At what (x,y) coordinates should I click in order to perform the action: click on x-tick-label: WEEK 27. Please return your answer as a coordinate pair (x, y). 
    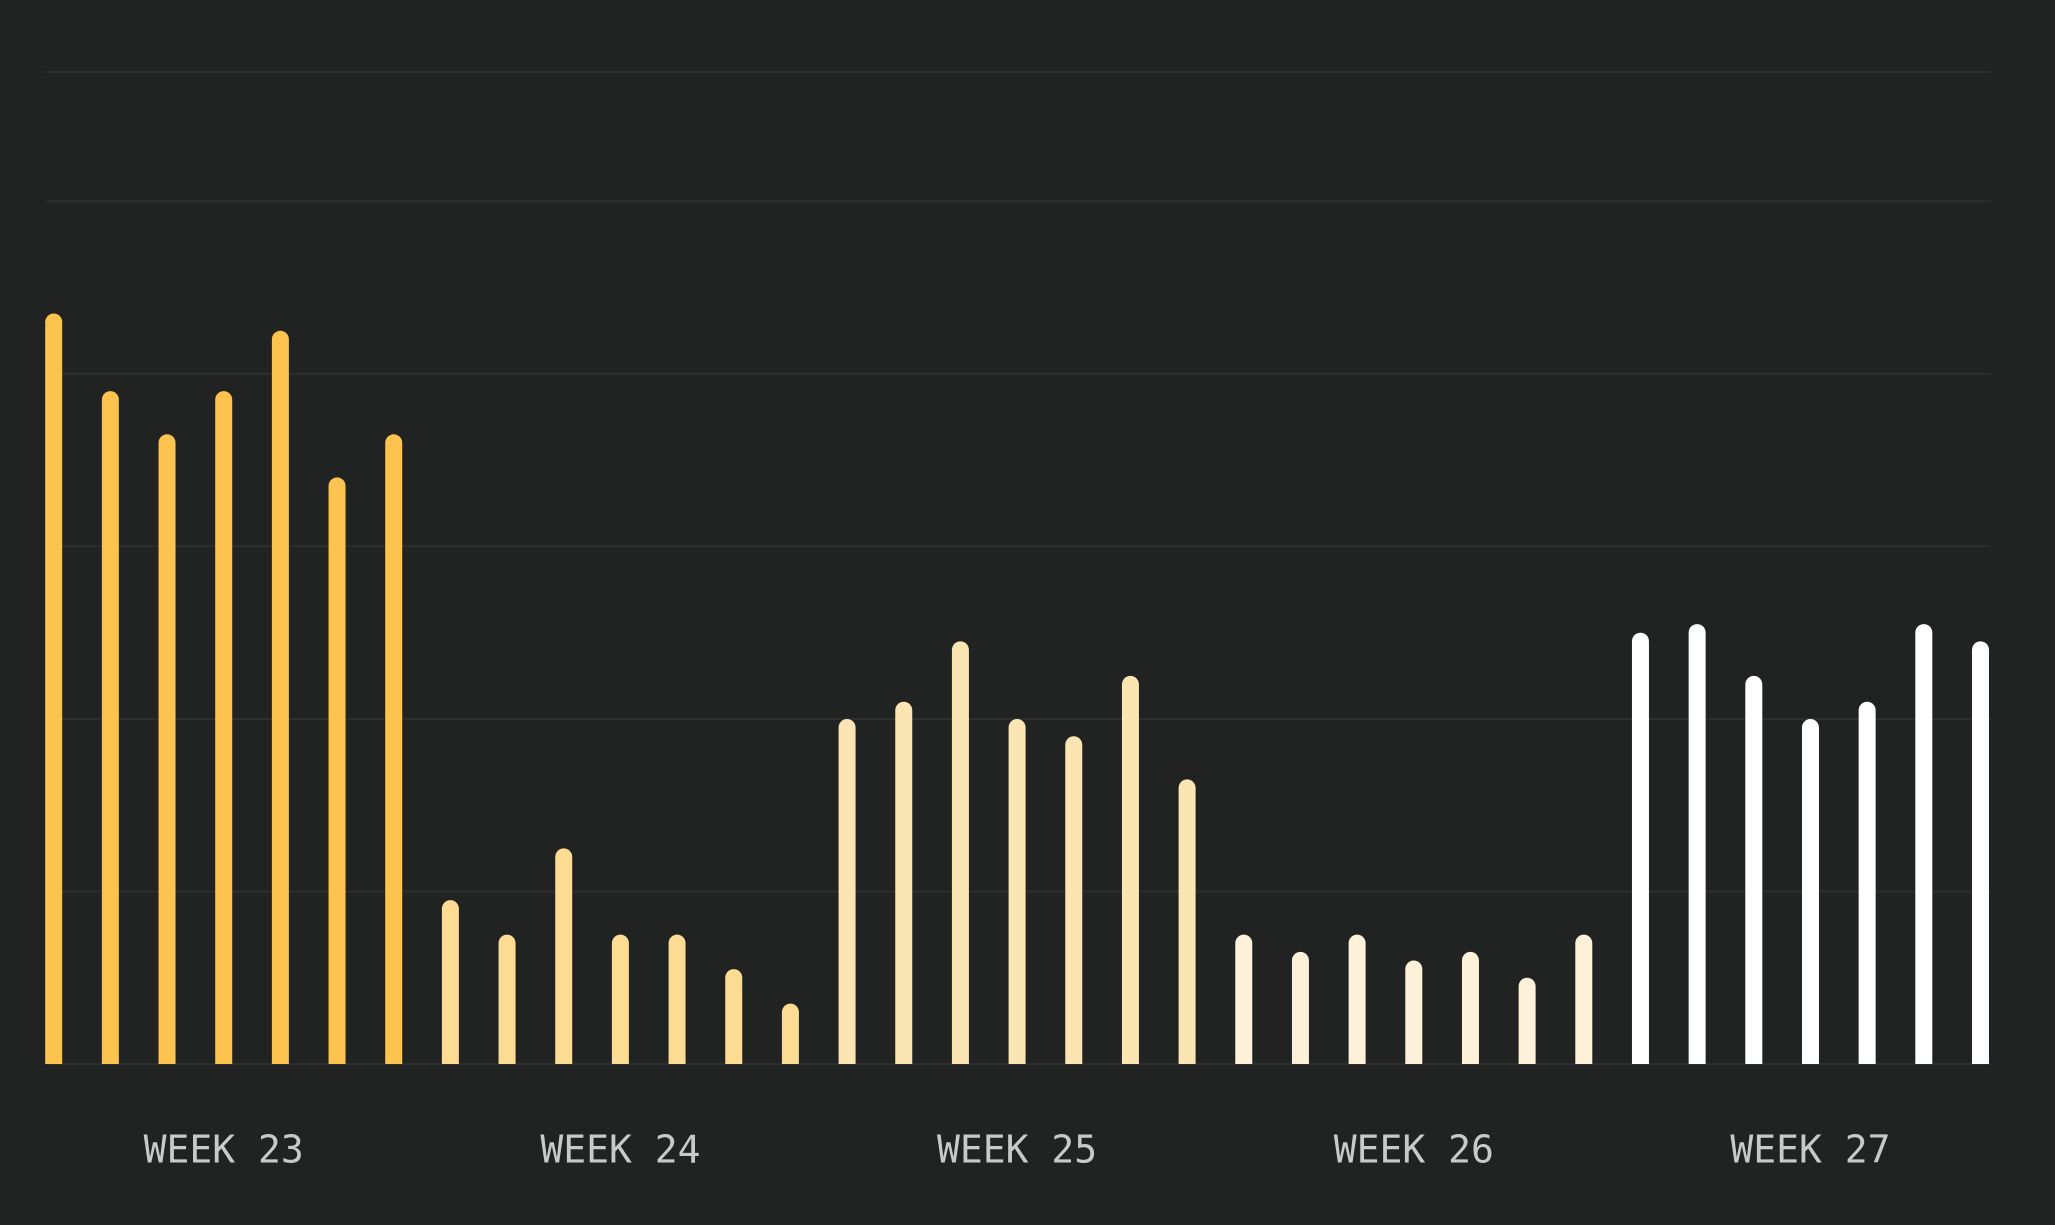
    Looking at the image, I should click on (1810, 1150).